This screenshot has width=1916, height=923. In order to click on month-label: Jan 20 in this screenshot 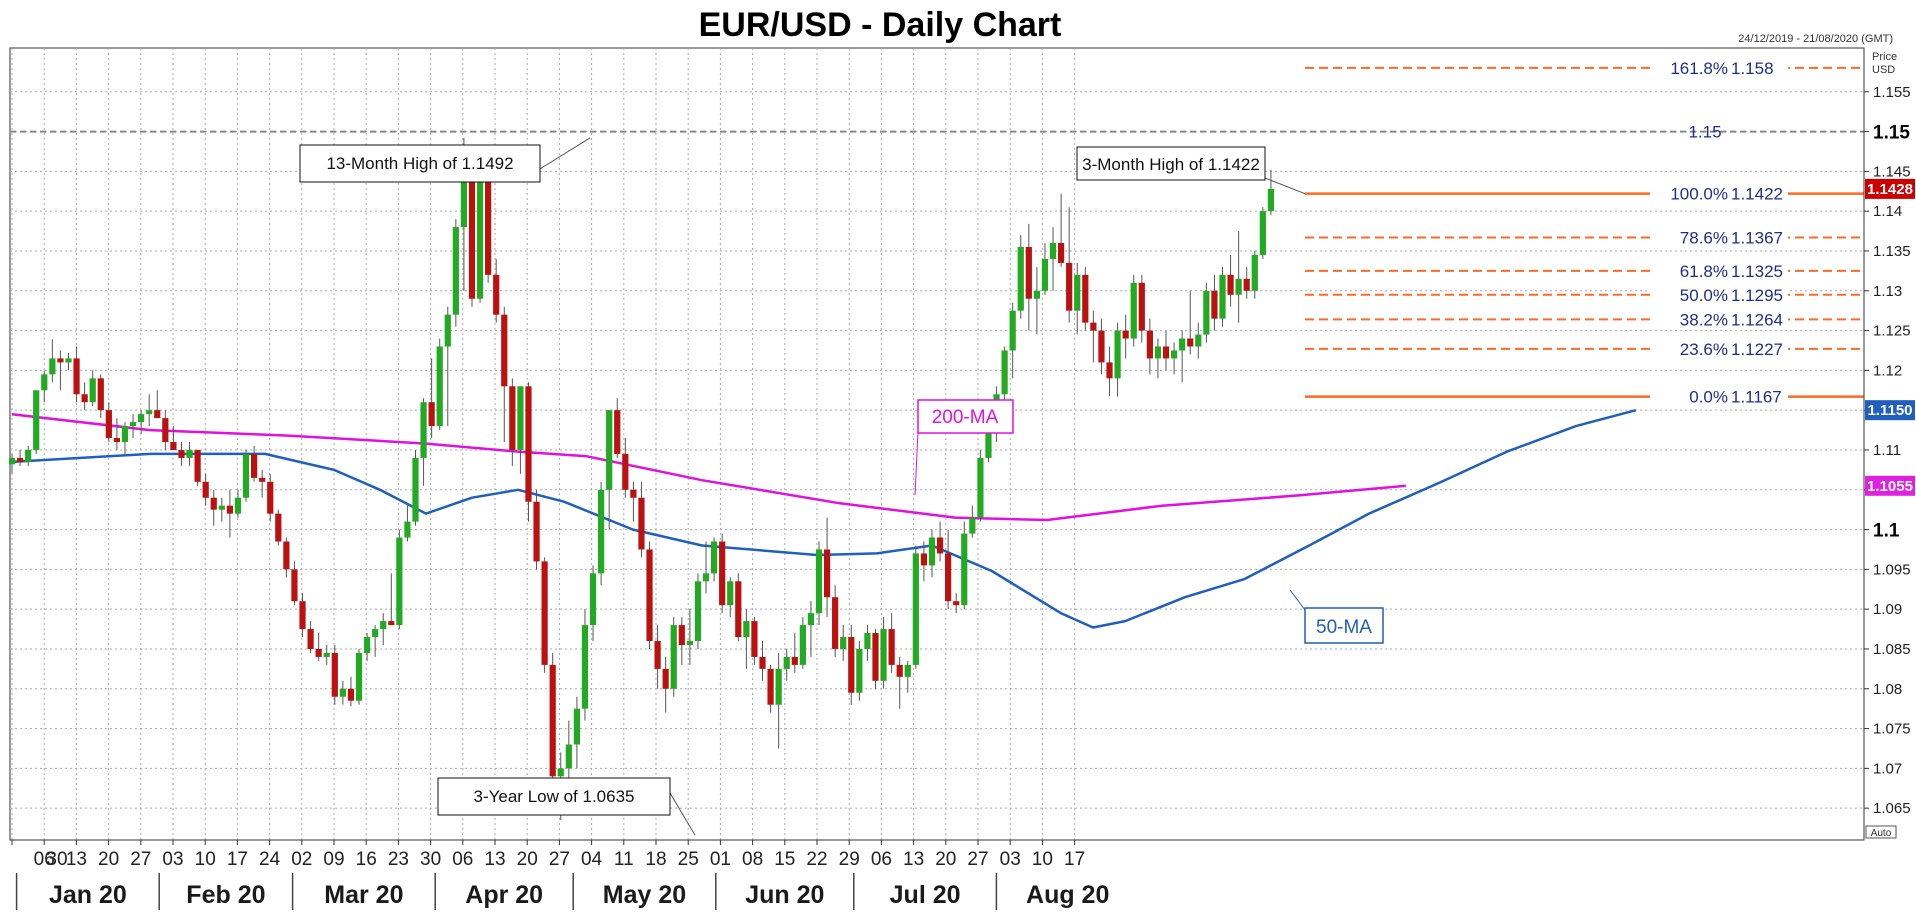, I will do `click(88, 895)`.